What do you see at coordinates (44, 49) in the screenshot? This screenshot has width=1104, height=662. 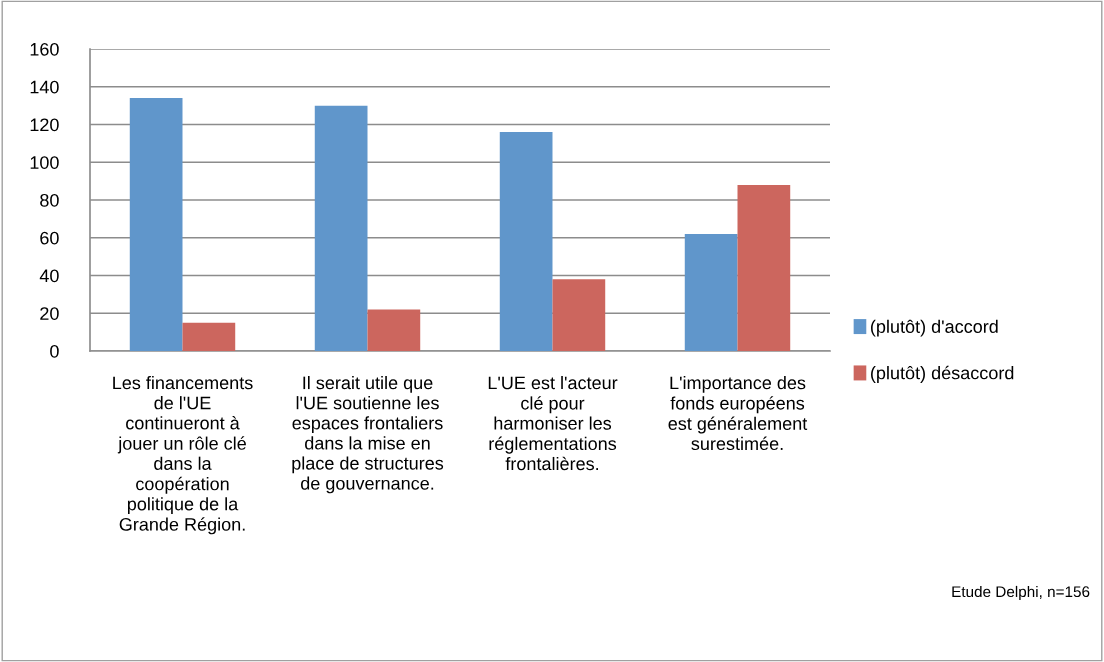 I see `y-tick-label: 160` at bounding box center [44, 49].